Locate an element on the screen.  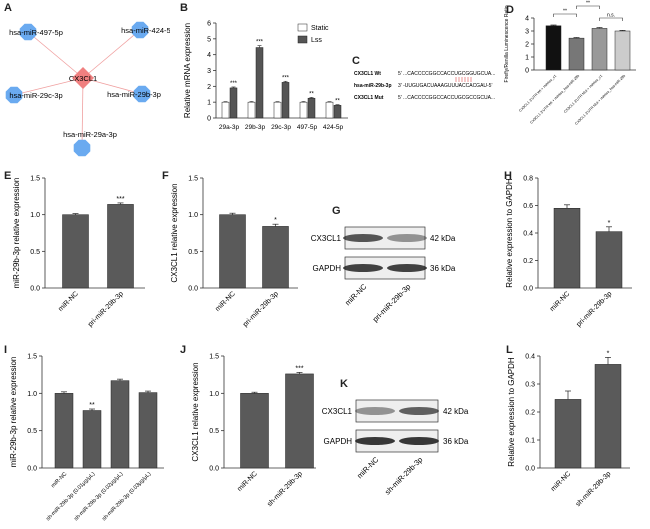
x-tick-label: 29a-3p is located at coordinates (229, 127).